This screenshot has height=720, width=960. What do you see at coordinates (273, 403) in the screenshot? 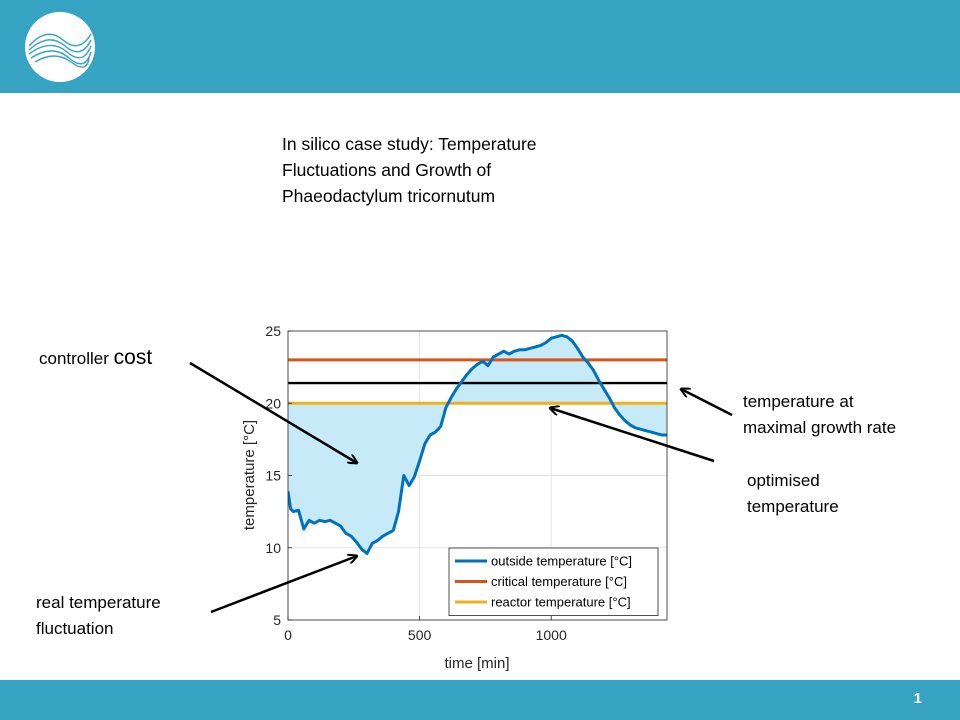
I see `y-tick-label: 20` at bounding box center [273, 403].